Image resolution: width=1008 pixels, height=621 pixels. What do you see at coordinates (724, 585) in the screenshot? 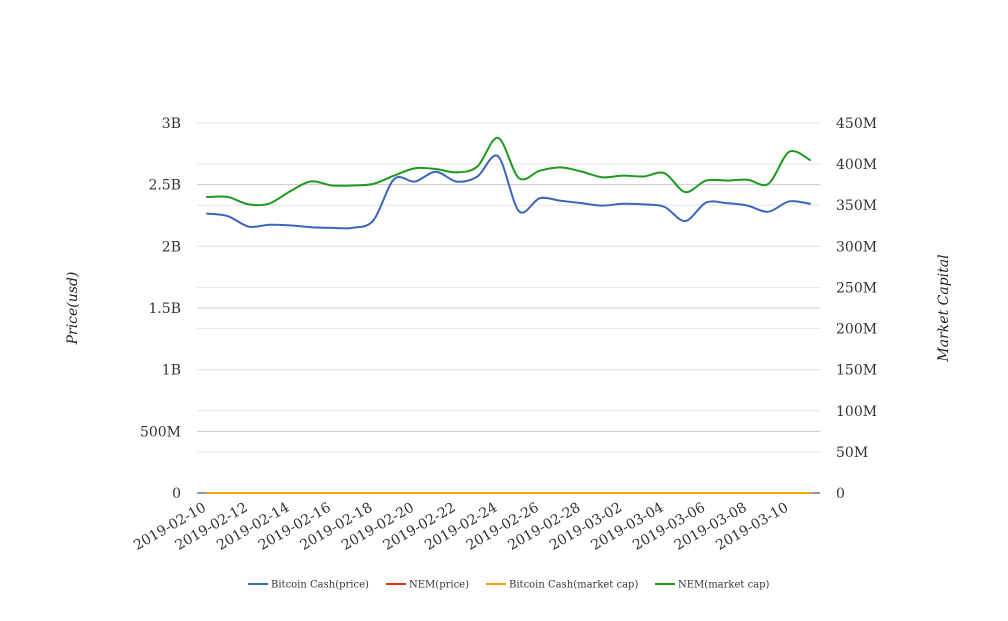
I see `legend-label-3: NEM(market cap)` at bounding box center [724, 585].